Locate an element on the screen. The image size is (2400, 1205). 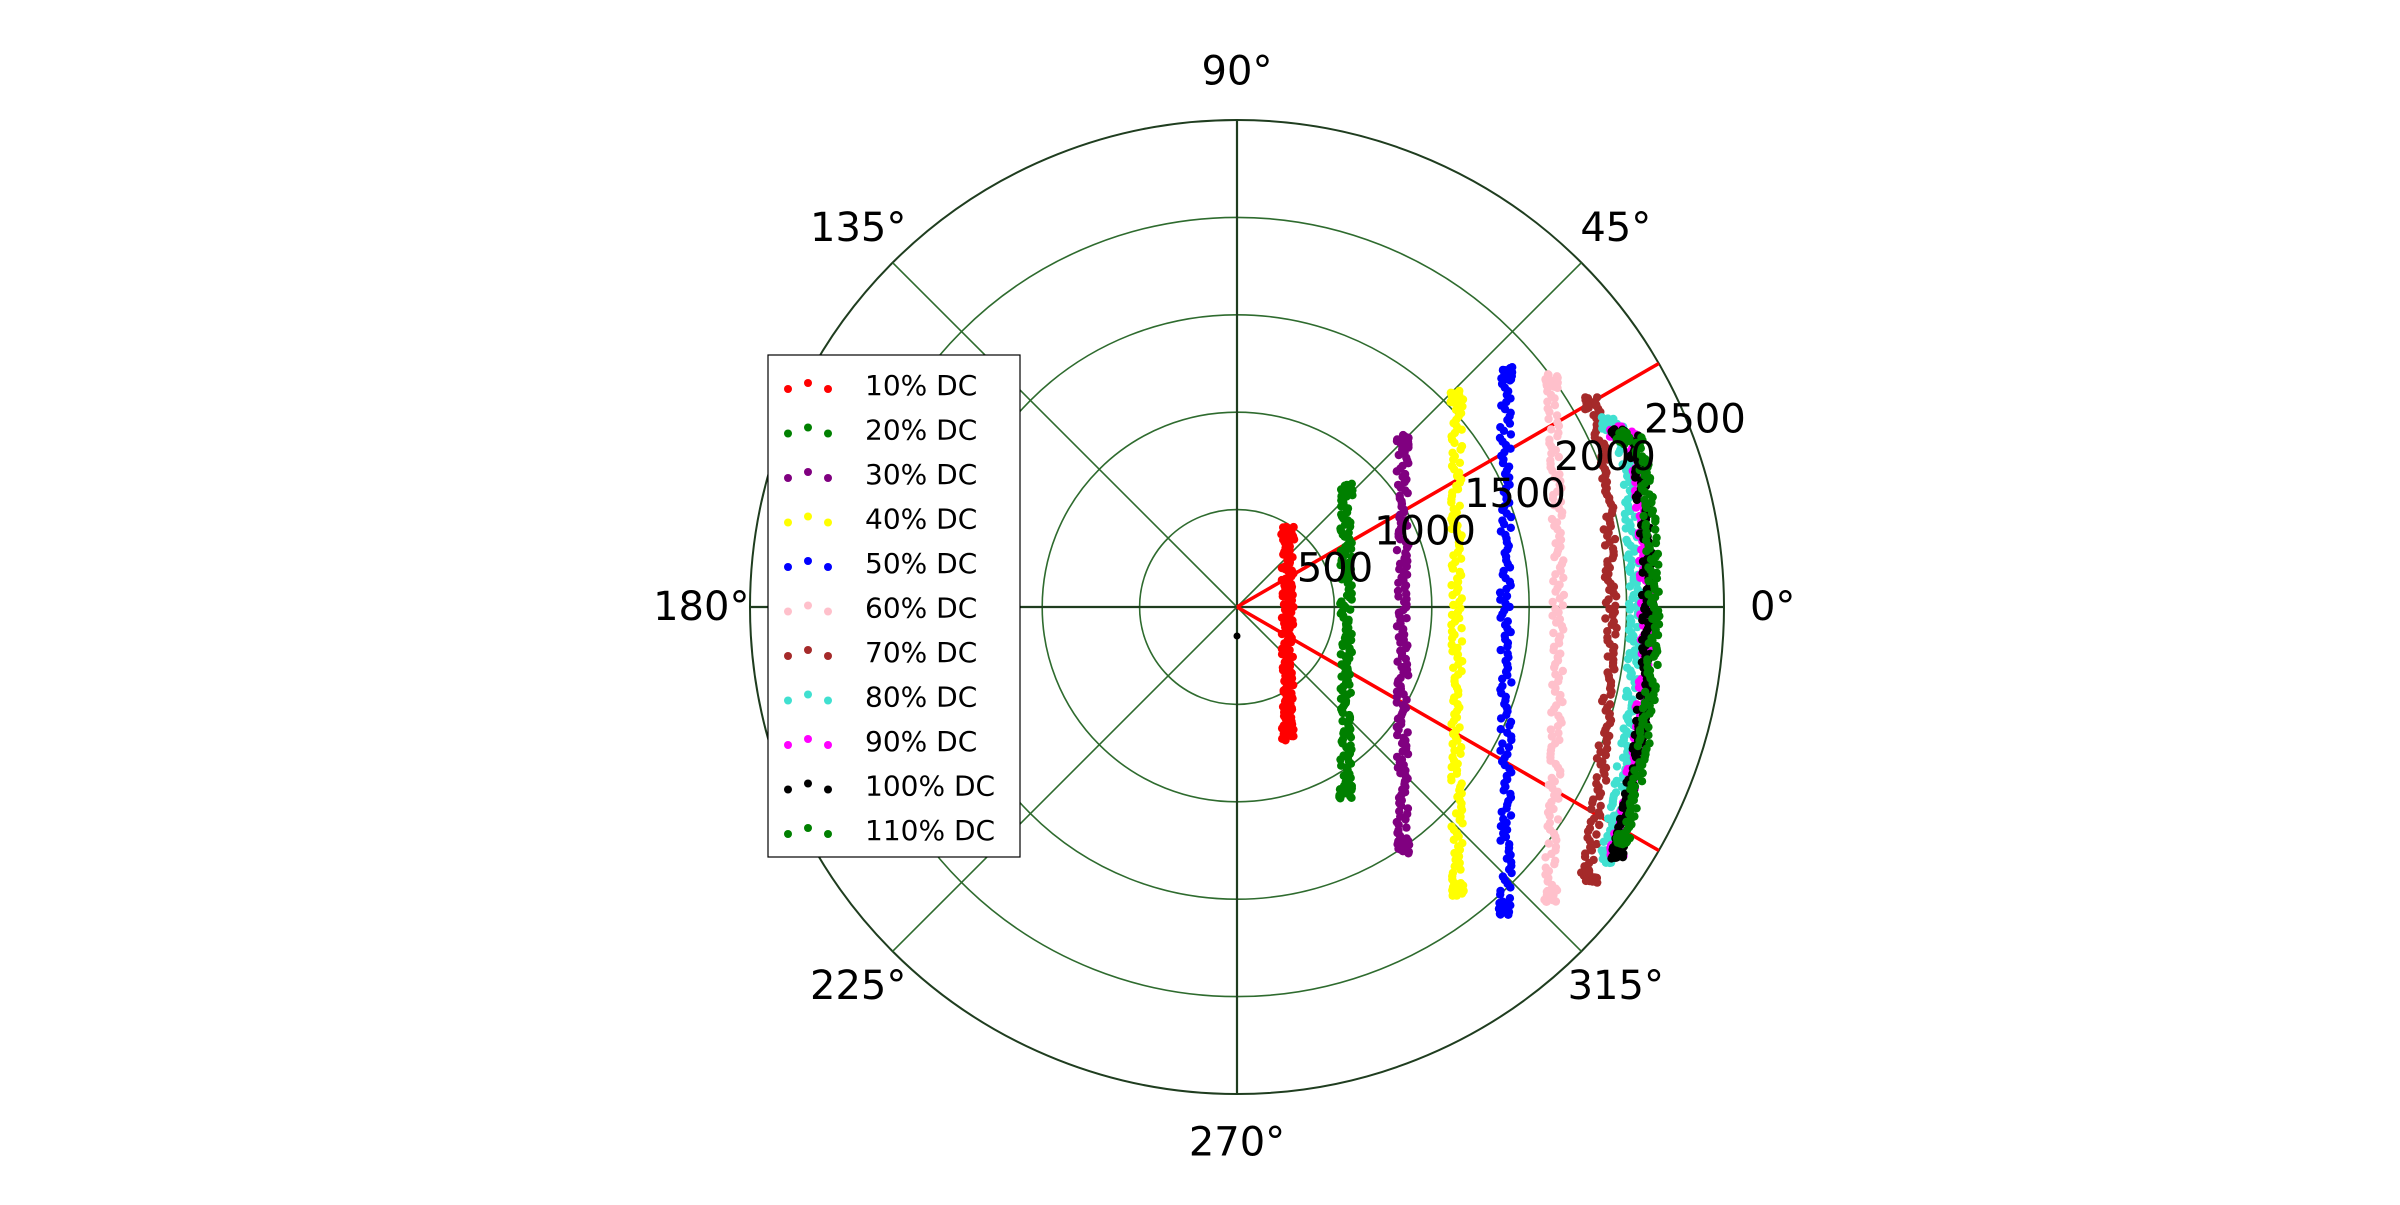
legend-entry-8: 80% DC is located at coordinates (880, 697).